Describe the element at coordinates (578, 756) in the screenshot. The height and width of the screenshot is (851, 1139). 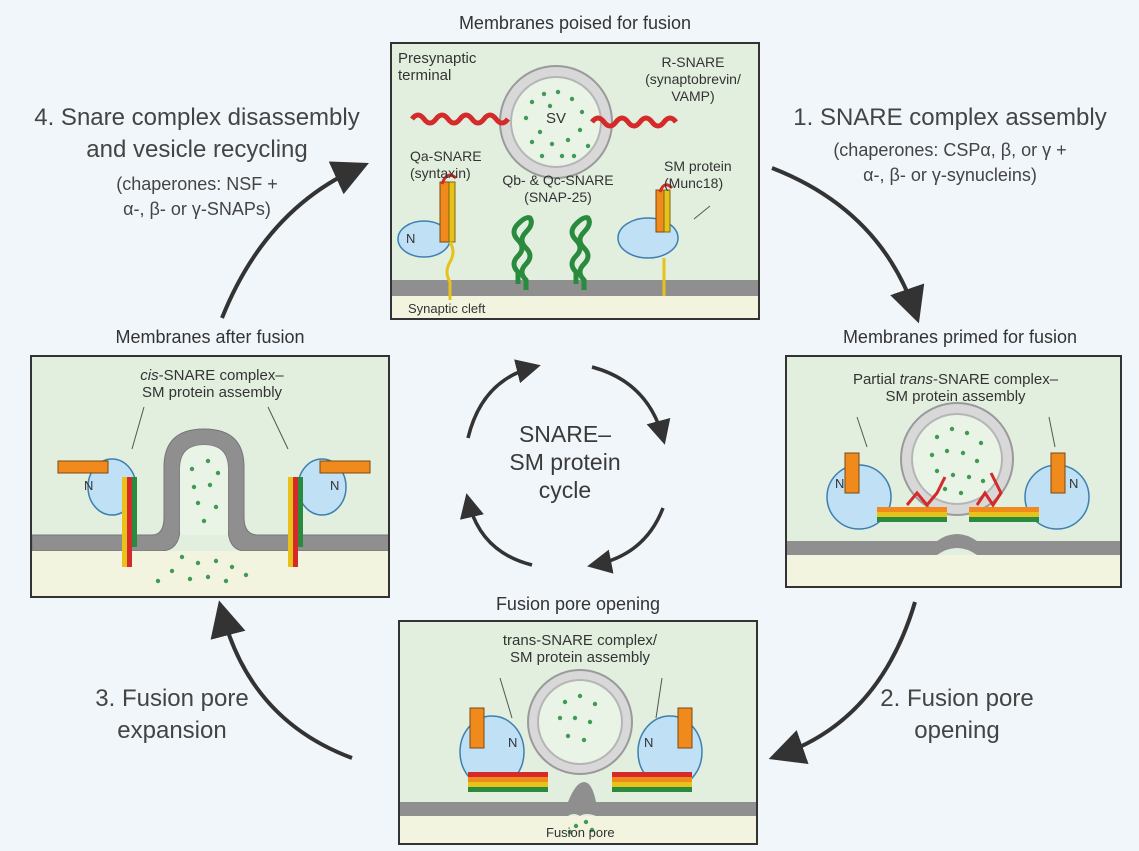
I see `panel-bottom-illustration` at that location.